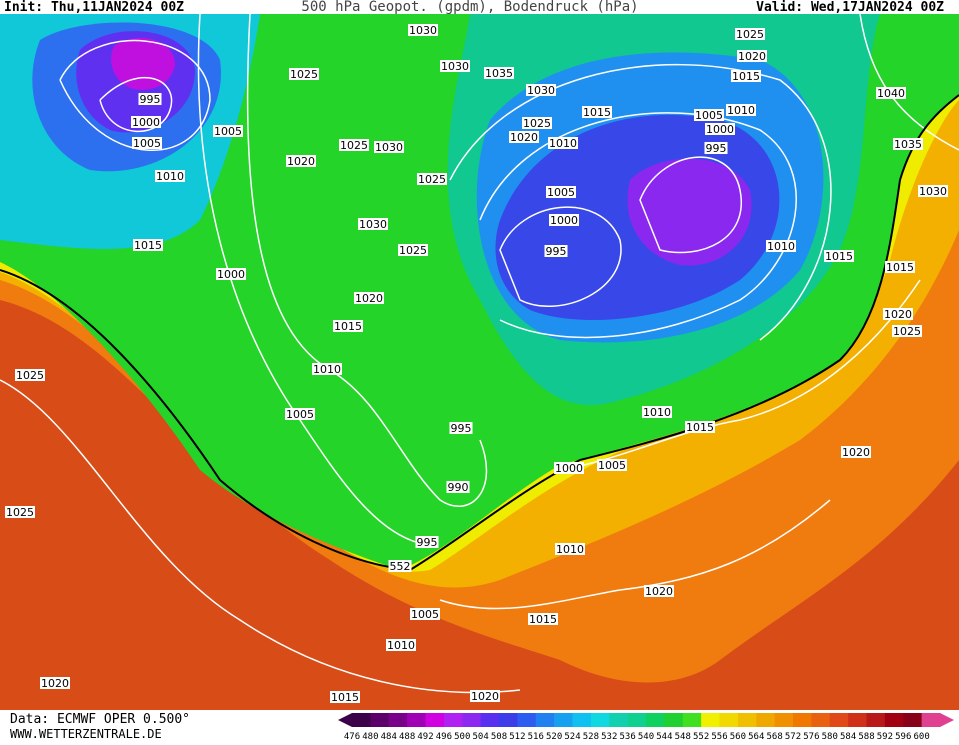 The width and height of the screenshot is (959, 745). What do you see at coordinates (609, 736) in the screenshot?
I see `scale-label: 532` at bounding box center [609, 736].